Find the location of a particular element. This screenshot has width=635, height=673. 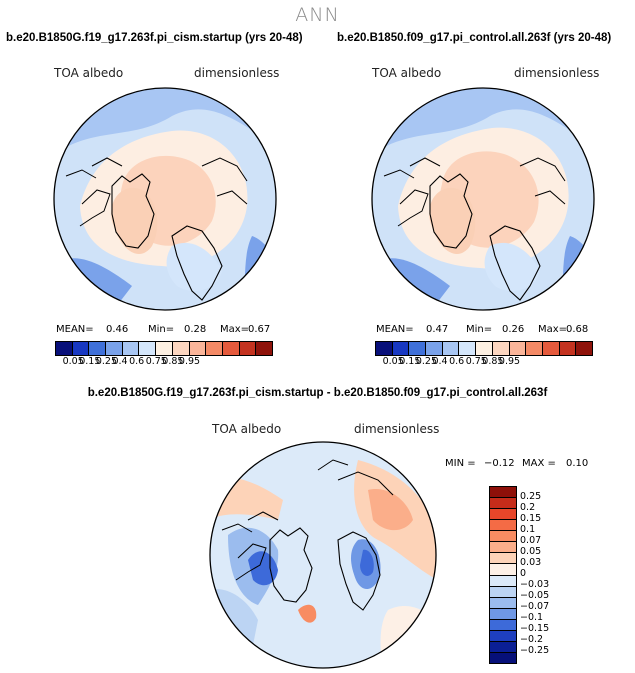

panel-1-mean-value: 0.46 is located at coordinates (117, 329).